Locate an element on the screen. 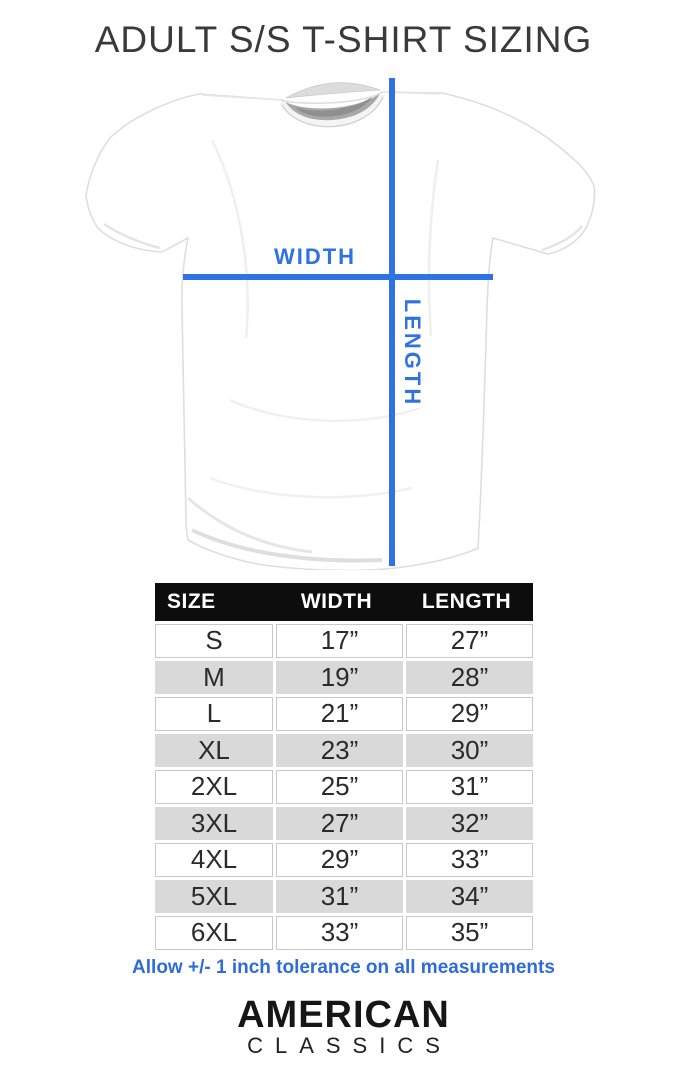 Image resolution: width=687 pixels, height=1080 pixels. width-measure-line is located at coordinates (338, 277).